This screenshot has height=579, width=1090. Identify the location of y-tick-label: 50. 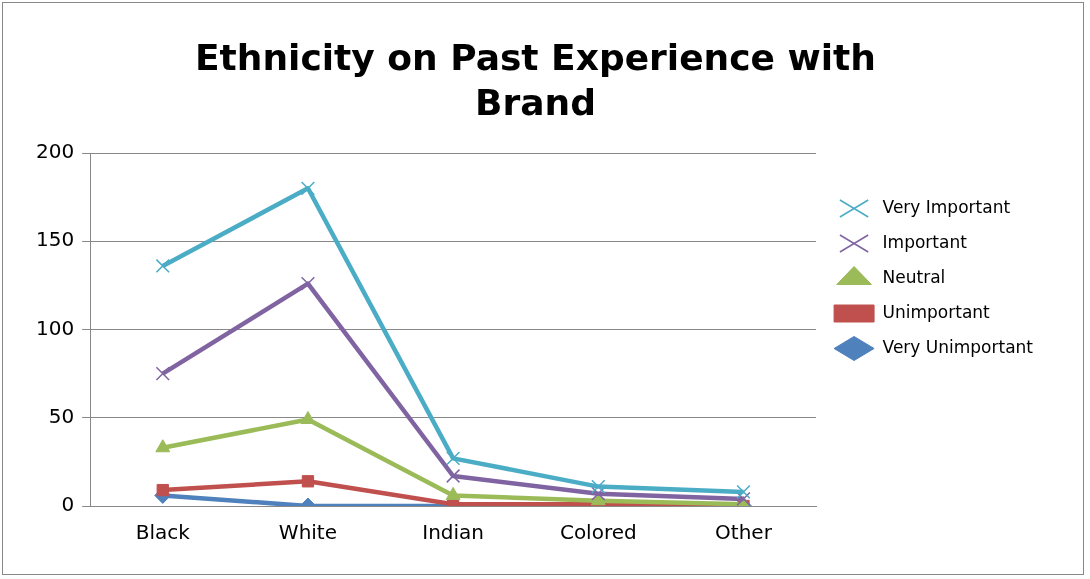
(61, 415).